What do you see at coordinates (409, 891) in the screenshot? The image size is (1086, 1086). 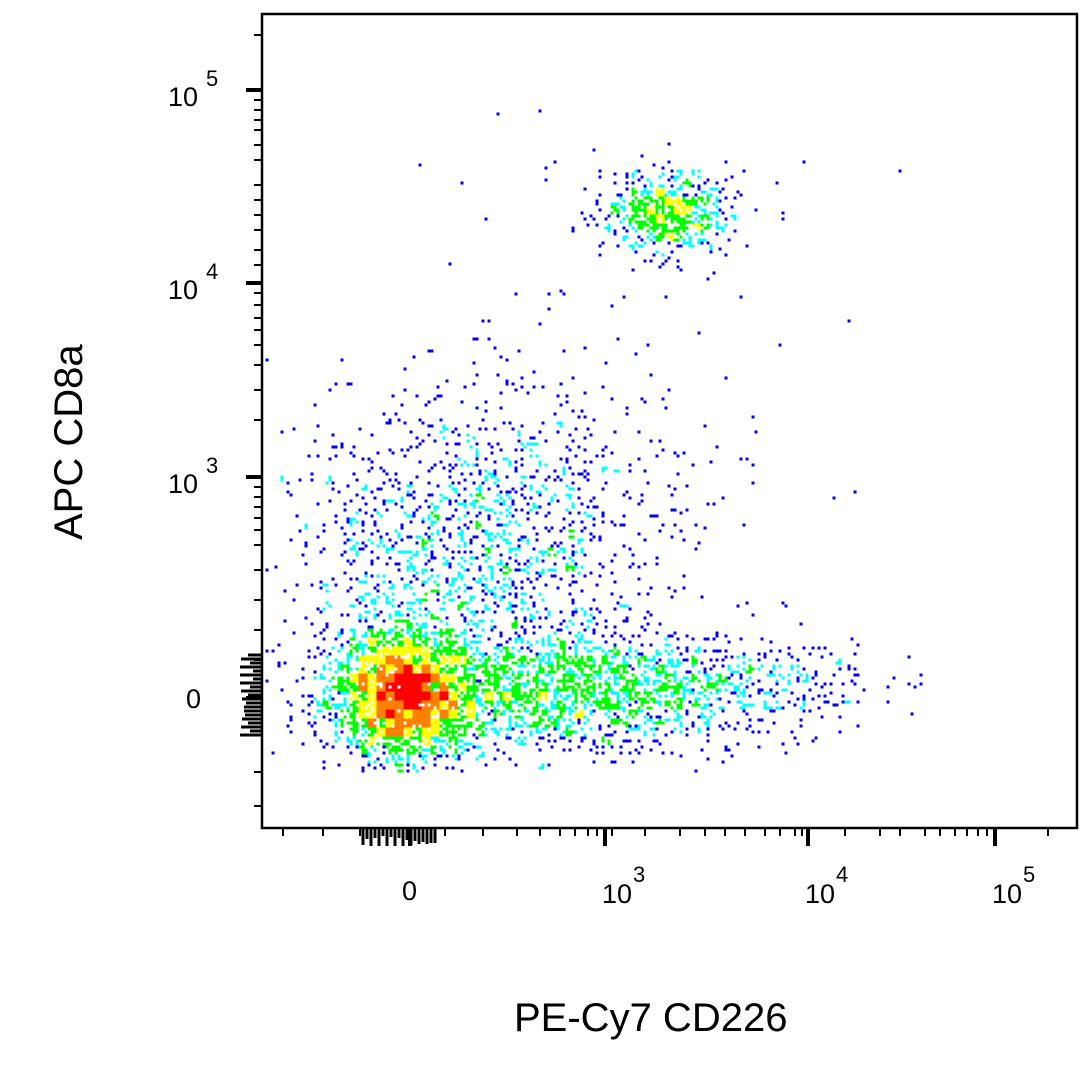 I see `x-tick-label: 0` at bounding box center [409, 891].